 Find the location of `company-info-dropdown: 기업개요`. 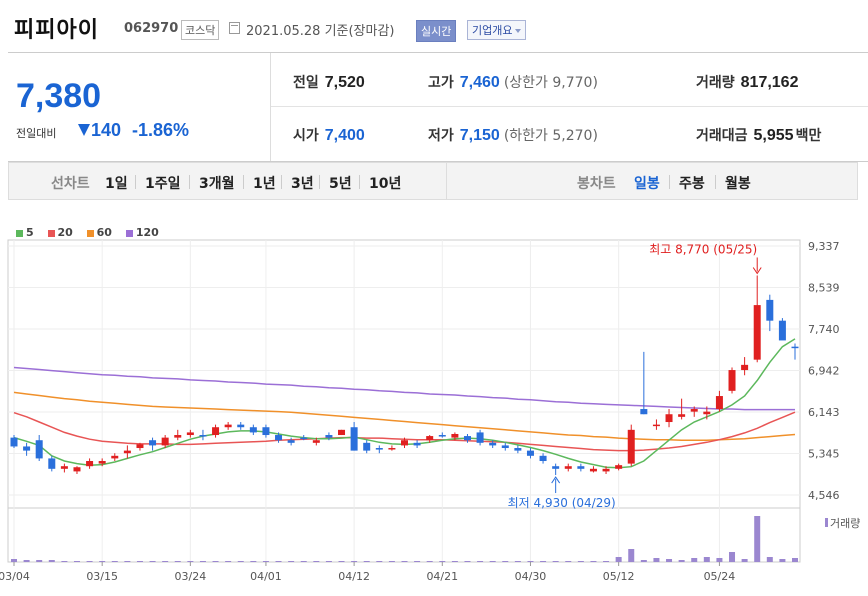

company-info-dropdown: 기업개요 is located at coordinates (497, 30).